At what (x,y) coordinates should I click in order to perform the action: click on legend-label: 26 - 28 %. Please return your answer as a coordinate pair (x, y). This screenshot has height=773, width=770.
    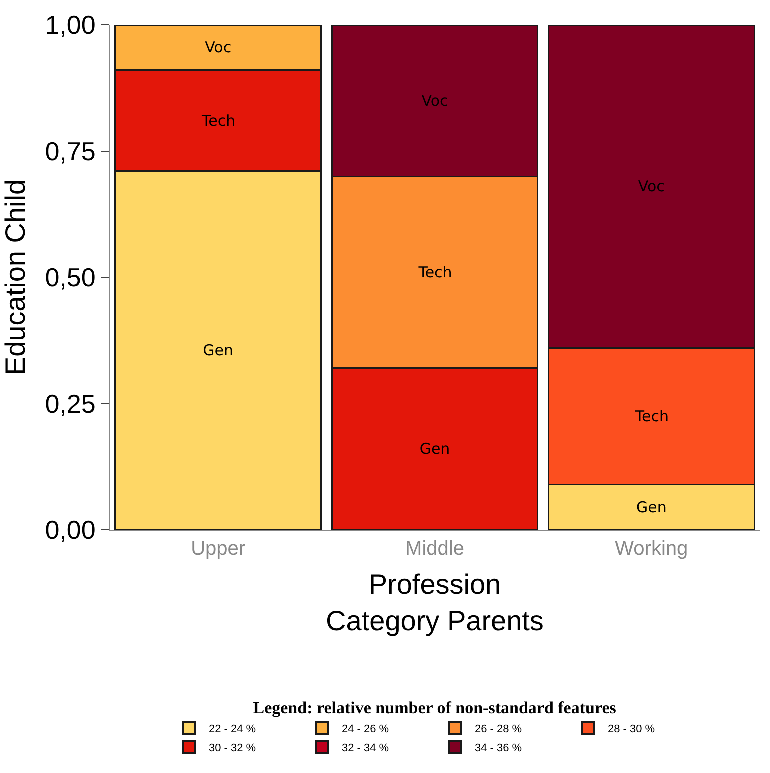
    Looking at the image, I should click on (498, 729).